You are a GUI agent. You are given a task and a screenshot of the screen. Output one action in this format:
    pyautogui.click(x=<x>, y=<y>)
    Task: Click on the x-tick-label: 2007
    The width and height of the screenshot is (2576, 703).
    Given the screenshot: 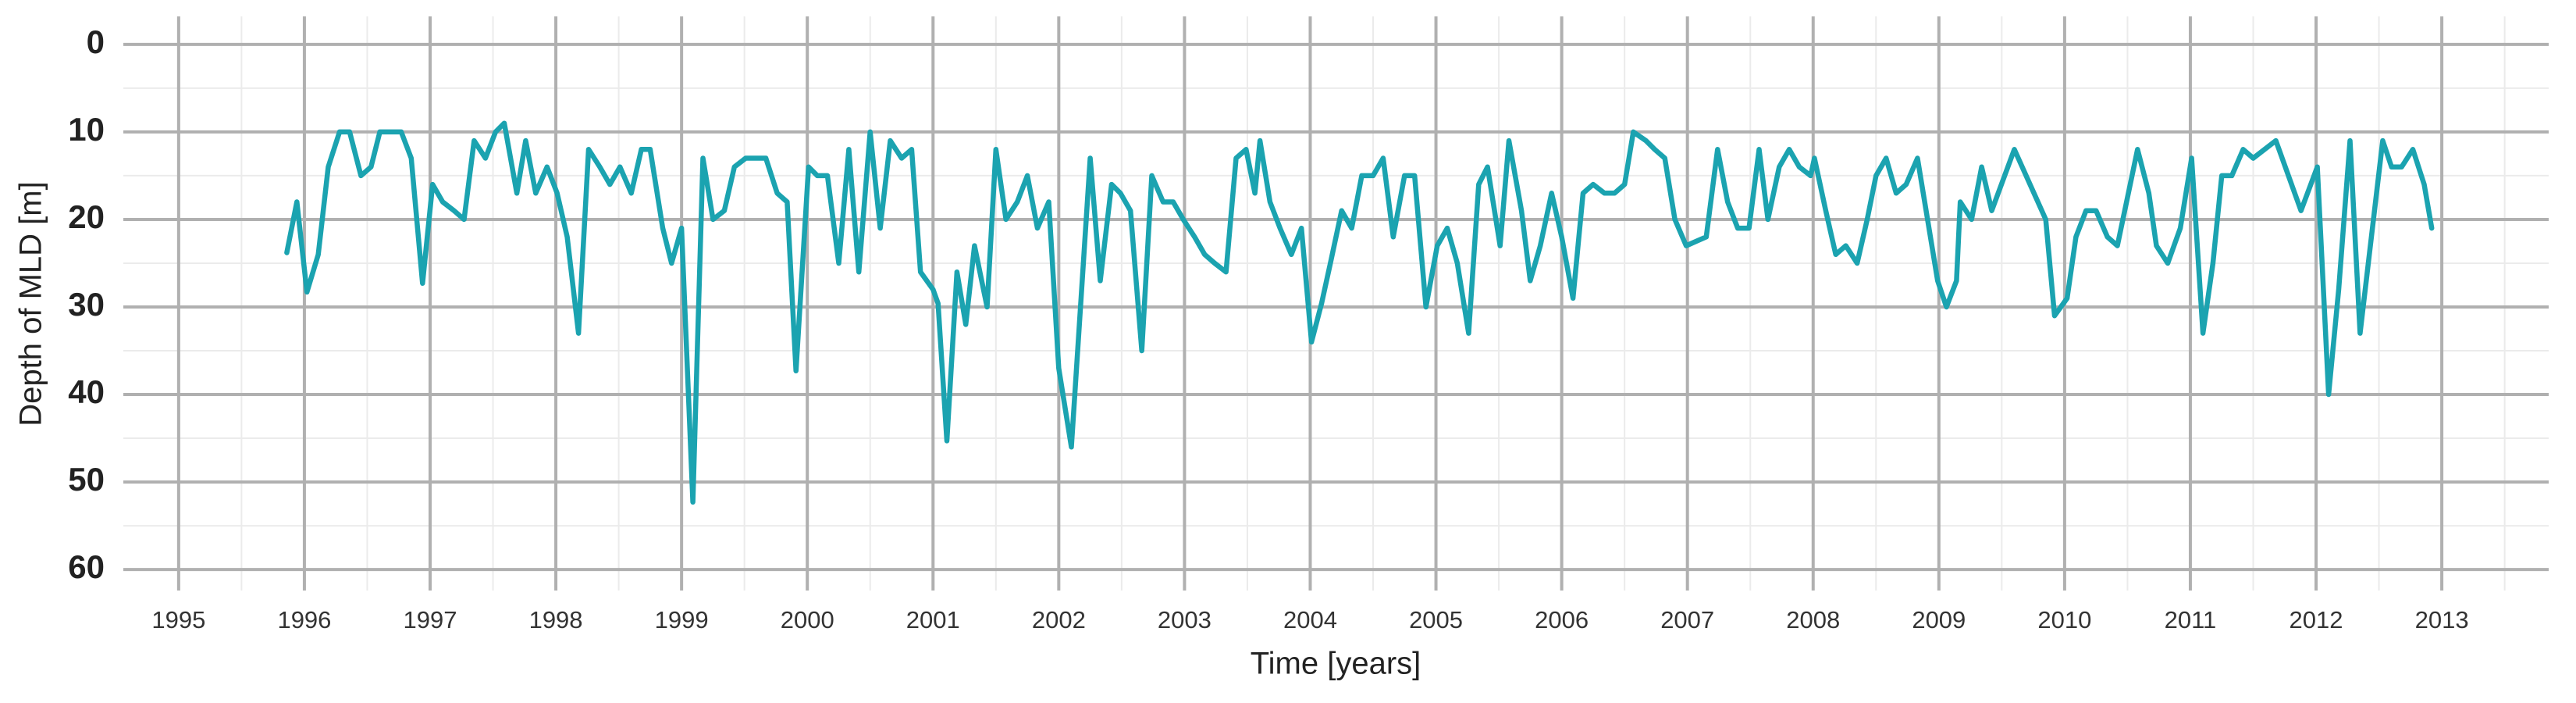 What is the action you would take?
    pyautogui.click(x=1687, y=619)
    